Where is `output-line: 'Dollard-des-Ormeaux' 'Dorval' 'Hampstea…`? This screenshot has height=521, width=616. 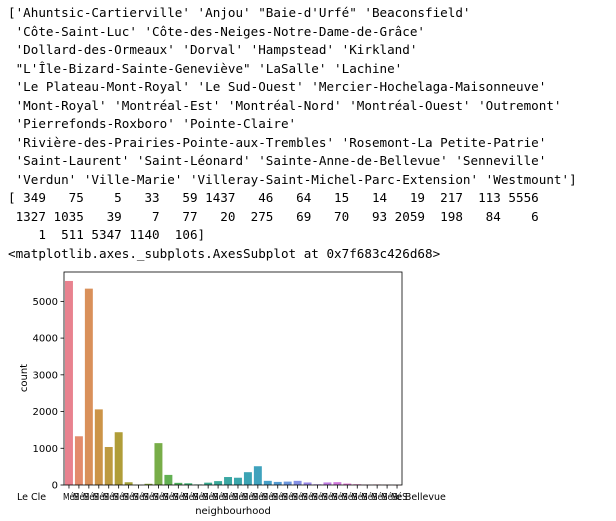
output-line: 'Dollard-des-Ormeaux' 'Dorval' 'Hampstea… is located at coordinates (213, 49).